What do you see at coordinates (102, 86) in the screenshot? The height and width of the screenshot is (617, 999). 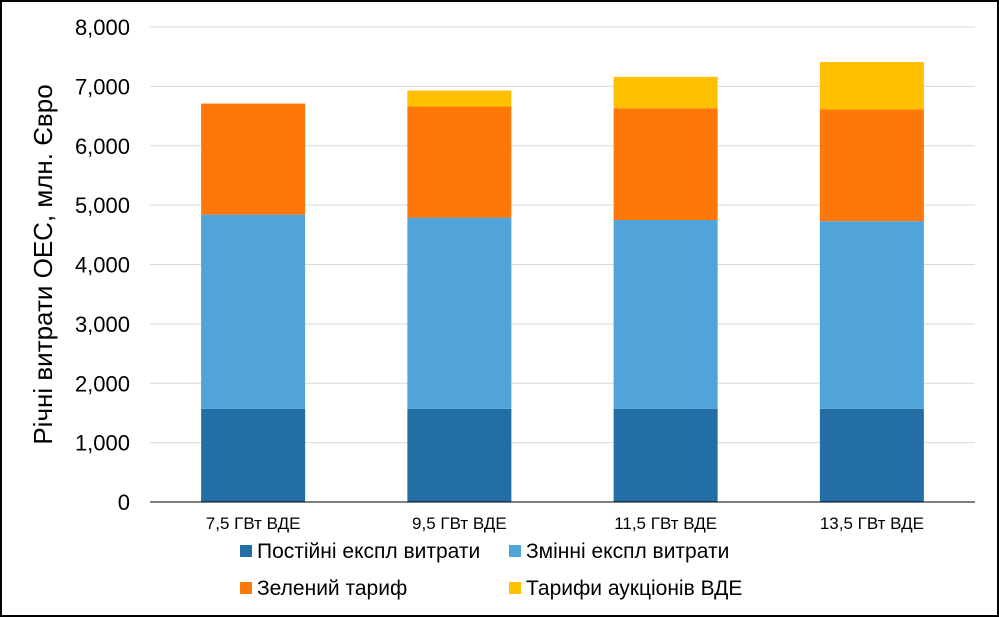 I see `y-tick-label: 7,000` at bounding box center [102, 86].